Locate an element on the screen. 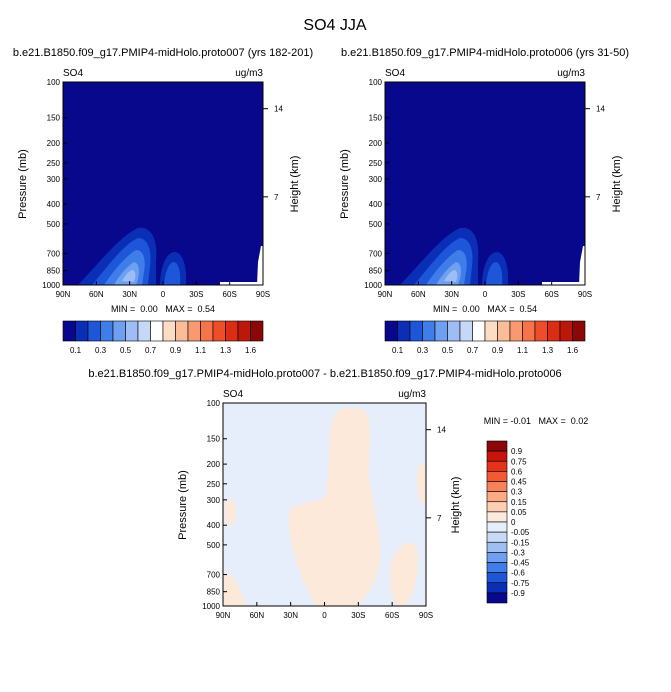 This screenshot has height=692, width=671. colorbar-label: 0.9 is located at coordinates (498, 350).